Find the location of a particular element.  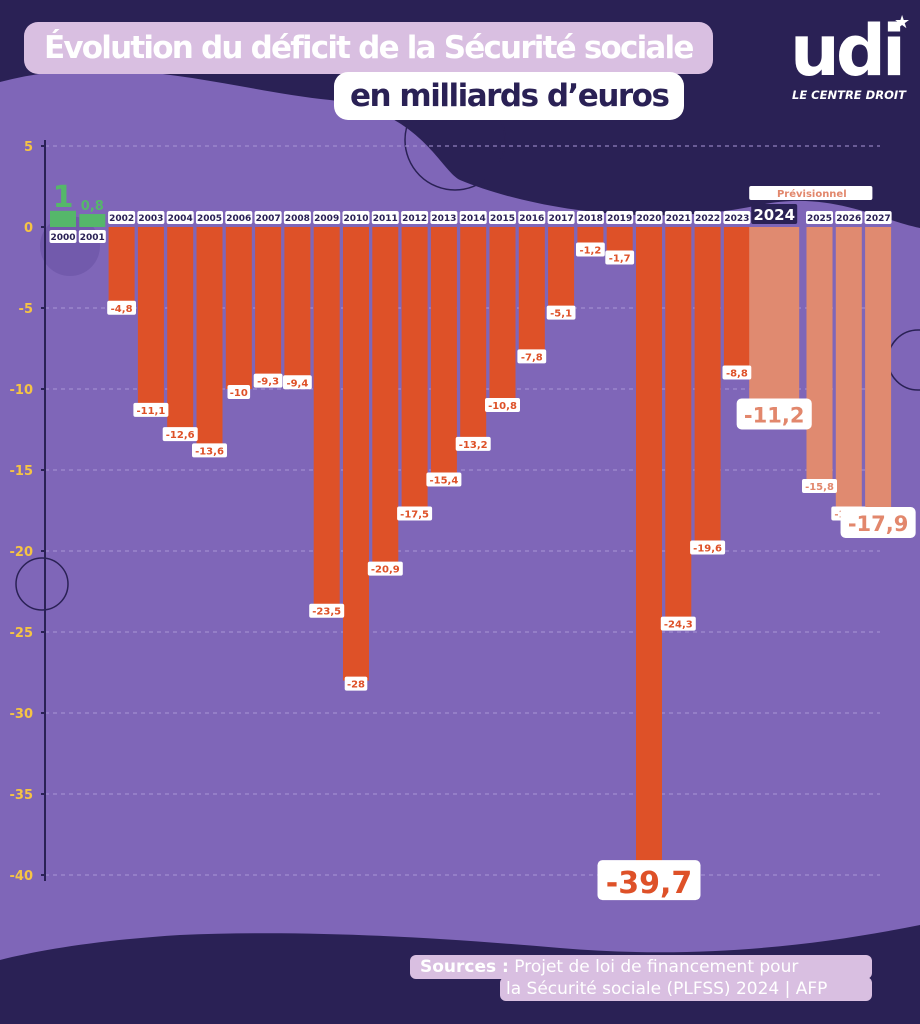

x-tick-label: 2015 is located at coordinates (502, 219).